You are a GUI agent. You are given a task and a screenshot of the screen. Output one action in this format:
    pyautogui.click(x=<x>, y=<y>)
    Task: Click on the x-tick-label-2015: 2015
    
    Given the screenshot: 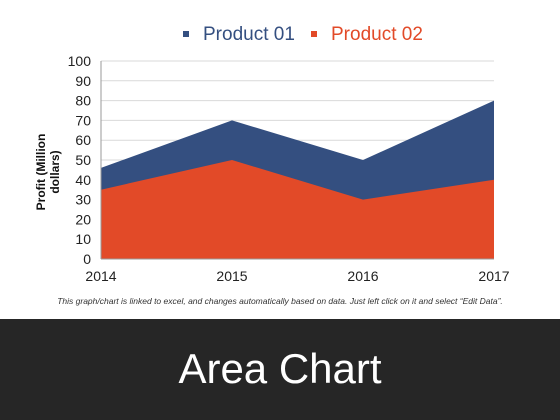 What is the action you would take?
    pyautogui.click(x=231, y=276)
    